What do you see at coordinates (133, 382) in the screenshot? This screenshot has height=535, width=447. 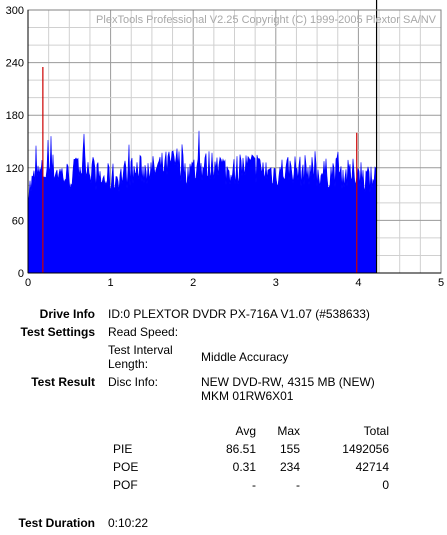 I see `disc-info-label: Disc Info:` at bounding box center [133, 382].